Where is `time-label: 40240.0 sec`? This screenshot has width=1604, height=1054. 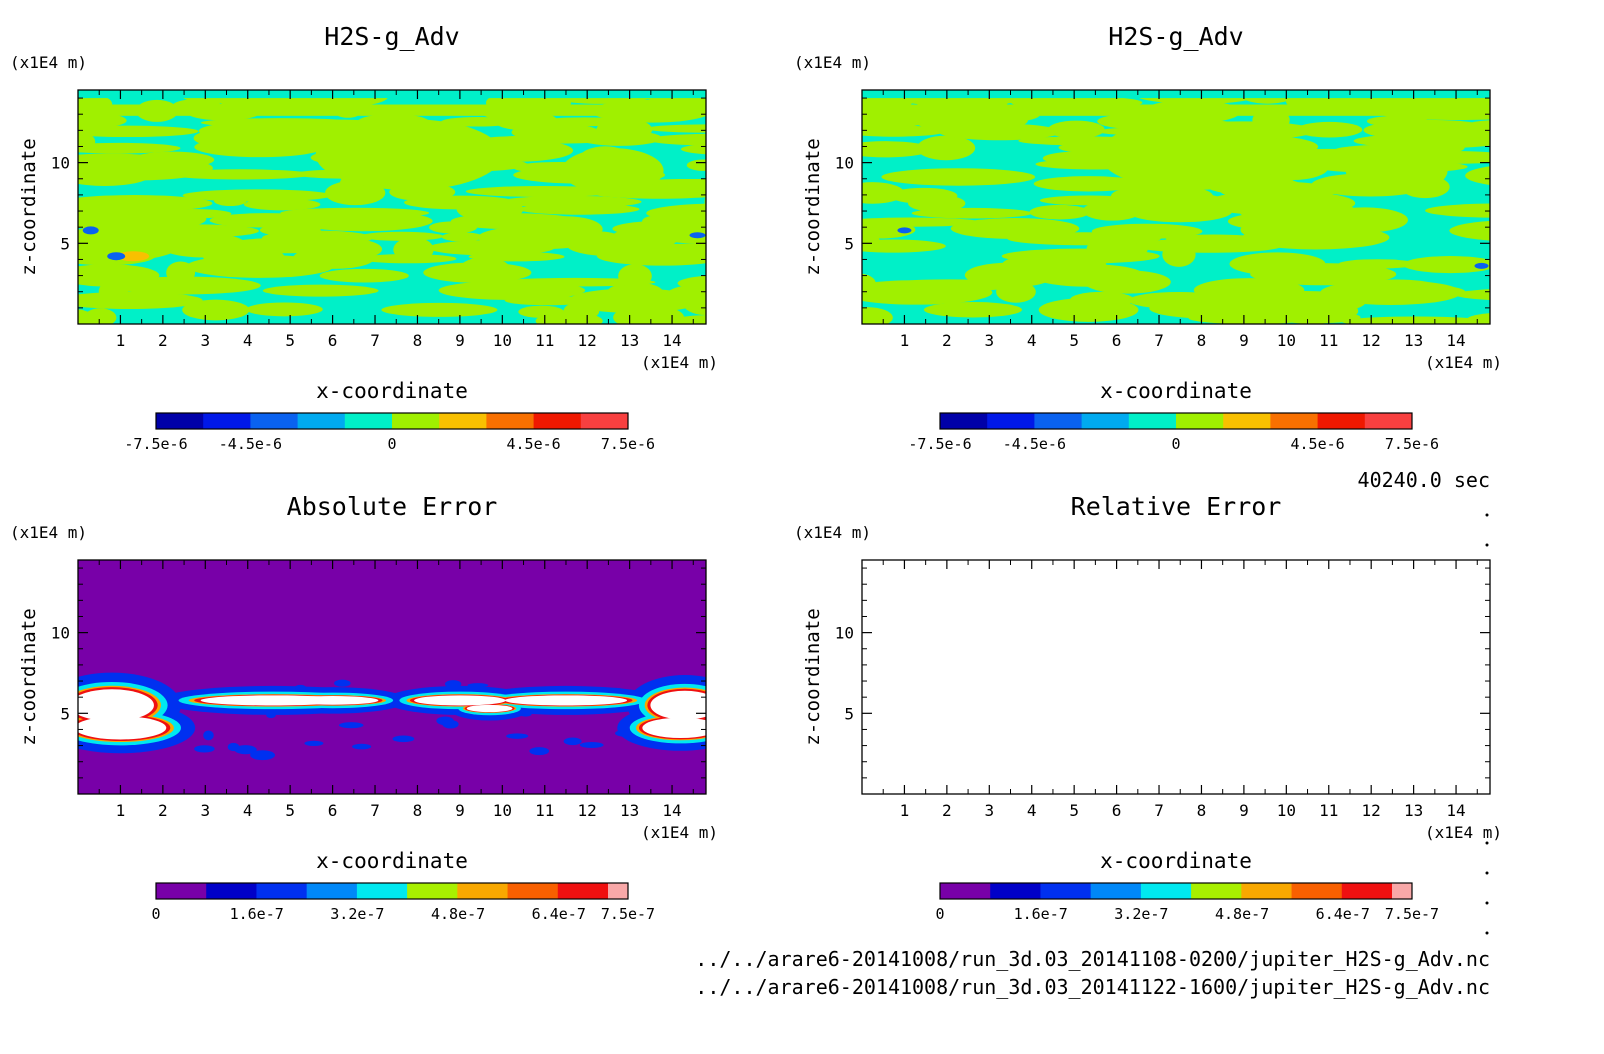 time-label: 40240.0 sec is located at coordinates (1424, 480).